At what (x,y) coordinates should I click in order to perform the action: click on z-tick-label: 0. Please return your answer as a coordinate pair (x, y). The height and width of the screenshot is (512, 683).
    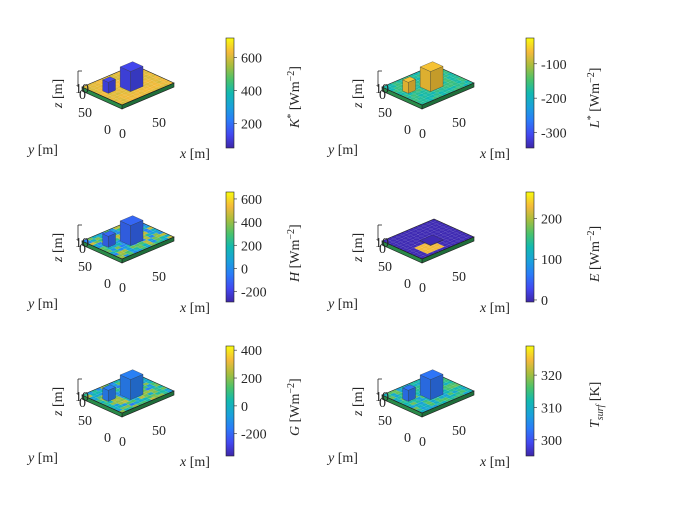
    Looking at the image, I should click on (82, 95).